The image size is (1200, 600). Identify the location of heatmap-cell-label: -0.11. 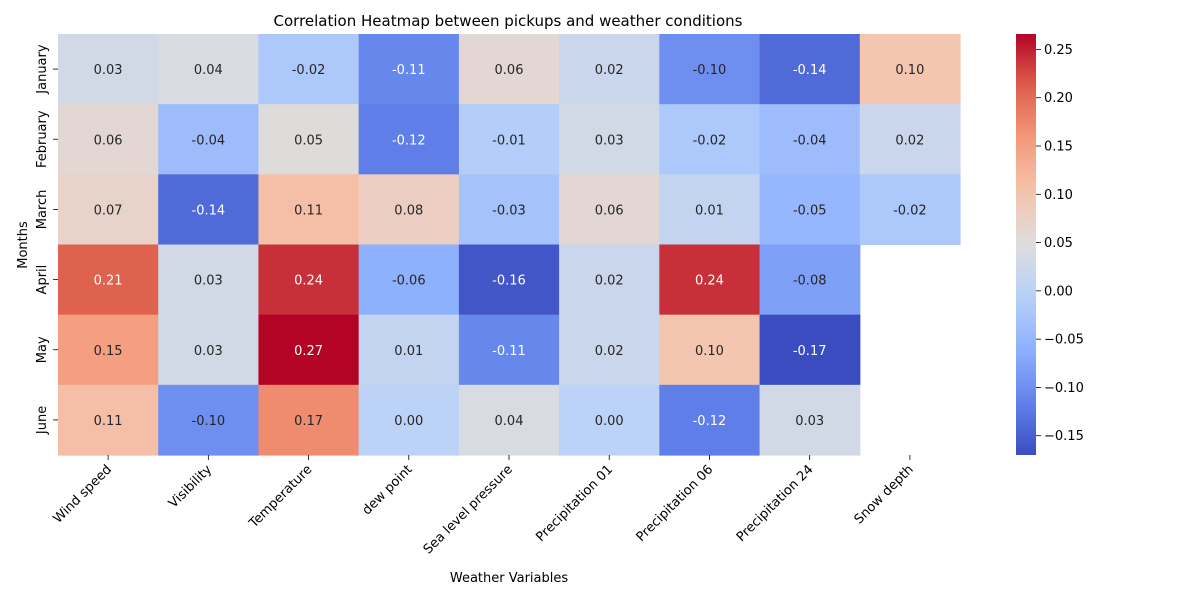
(509, 351).